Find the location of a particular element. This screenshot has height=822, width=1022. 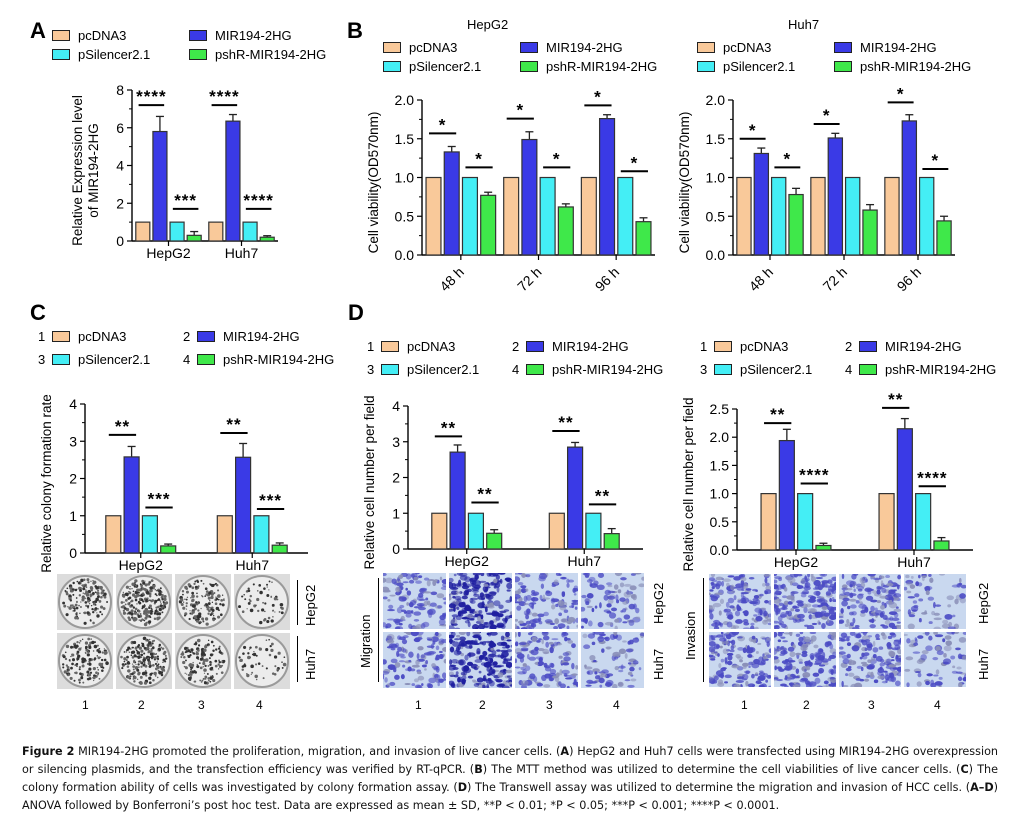

y-tick-label: 6 is located at coordinates (120, 128).